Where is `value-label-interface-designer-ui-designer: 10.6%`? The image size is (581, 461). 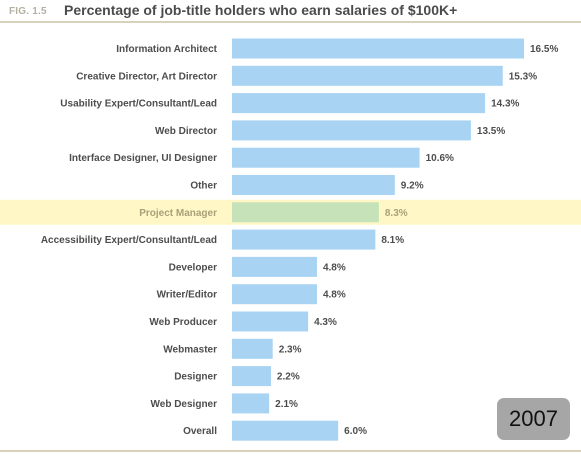 value-label-interface-designer-ui-designer: 10.6% is located at coordinates (440, 158).